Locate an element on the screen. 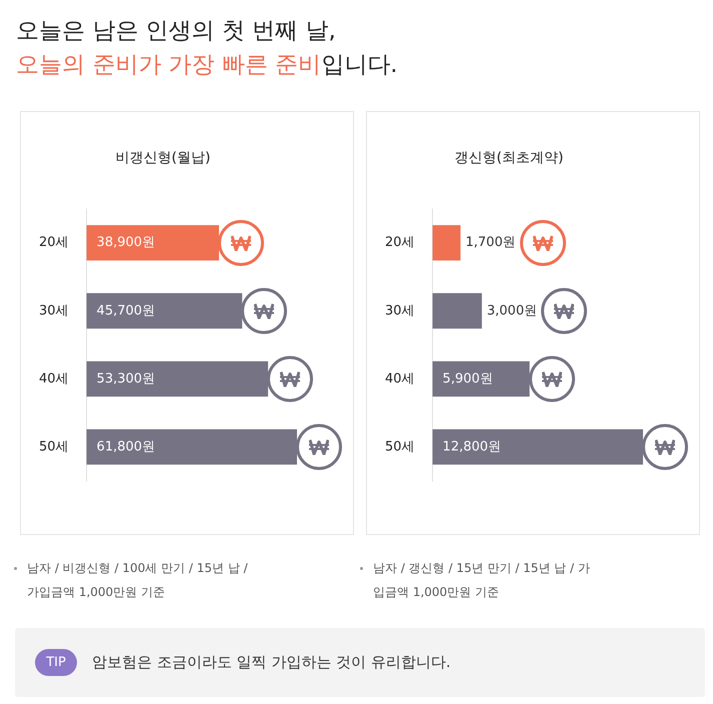  chart-title: 갱신형(최초계약) is located at coordinates (509, 158).